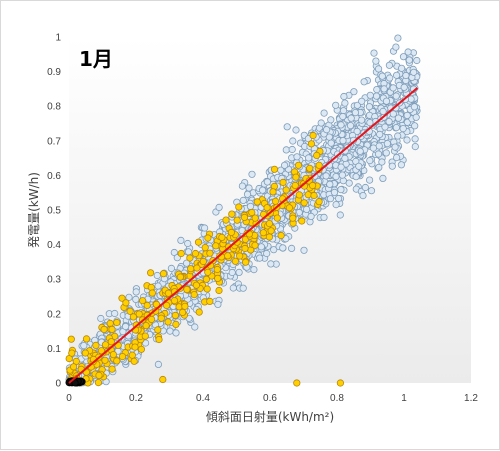  Describe the element at coordinates (270, 398) in the screenshot. I see `x-tick-label: 0.6` at that location.